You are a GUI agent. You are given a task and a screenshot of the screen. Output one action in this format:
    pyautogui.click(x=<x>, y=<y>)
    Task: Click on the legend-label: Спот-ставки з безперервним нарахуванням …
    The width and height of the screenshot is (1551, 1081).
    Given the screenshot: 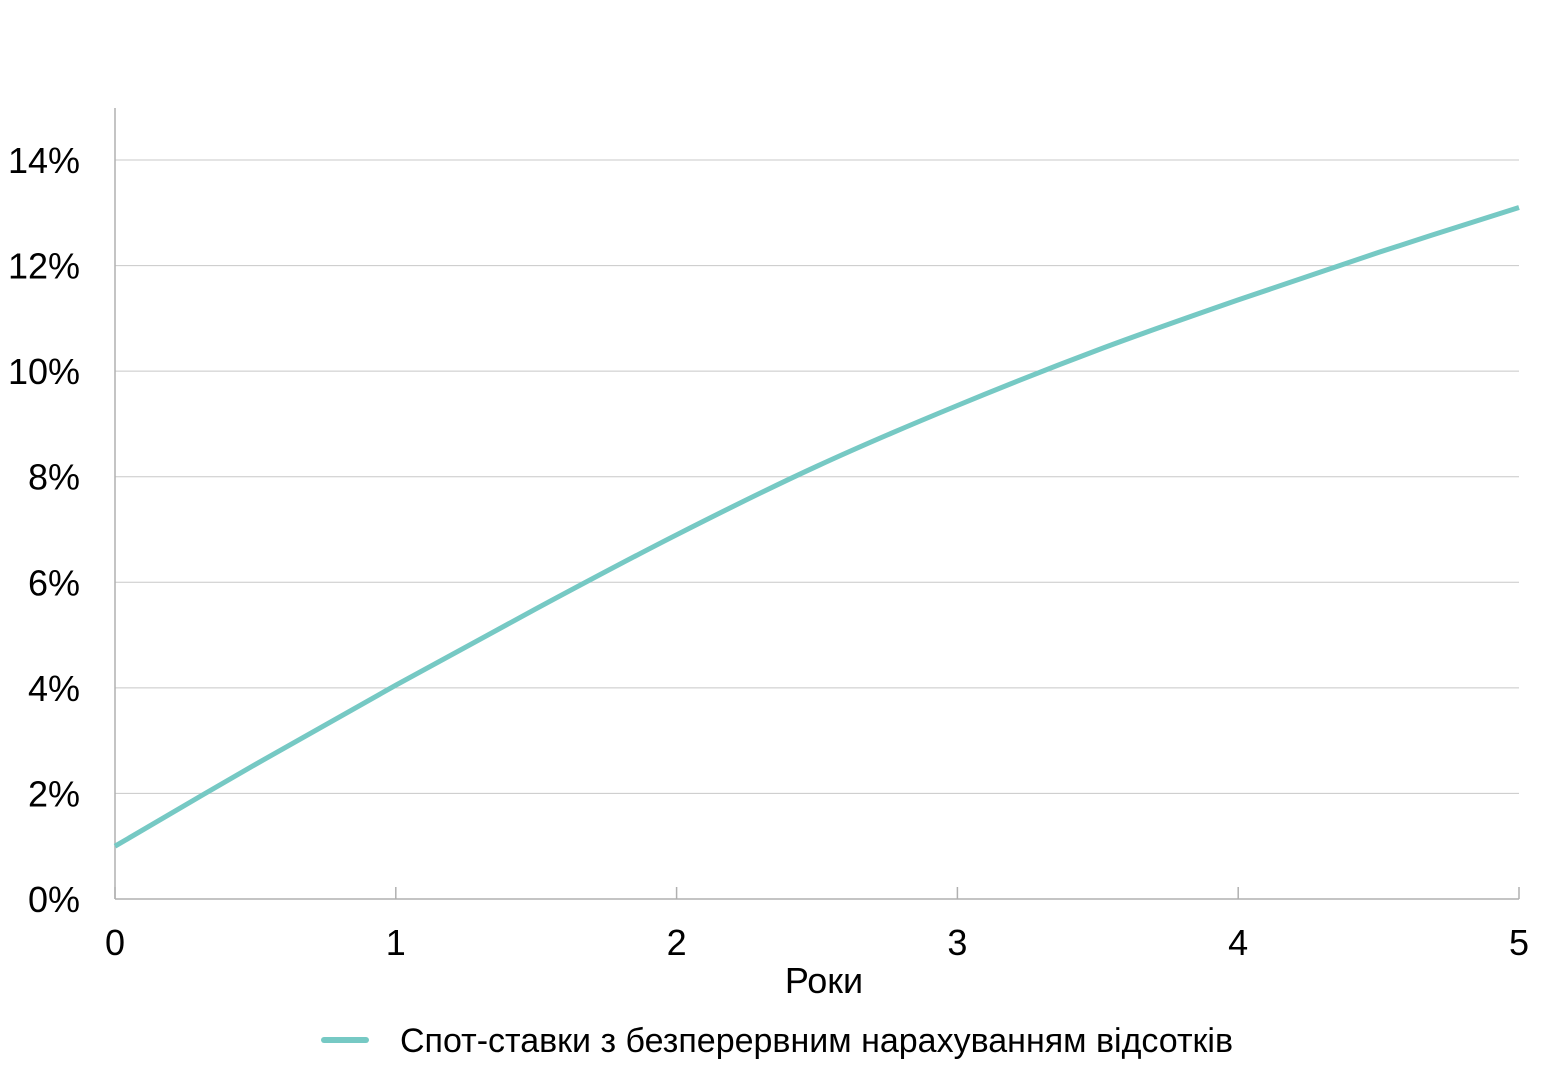 What is the action you would take?
    pyautogui.click(x=816, y=1041)
    